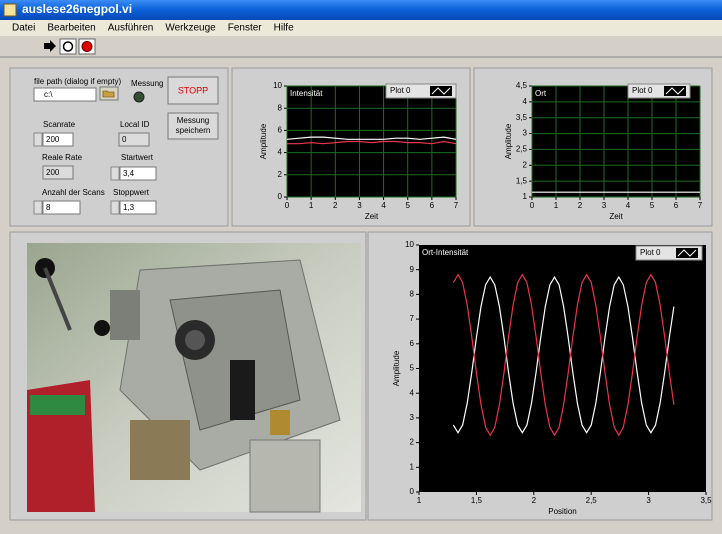  I want to click on button-label: speichern, so click(193, 130).